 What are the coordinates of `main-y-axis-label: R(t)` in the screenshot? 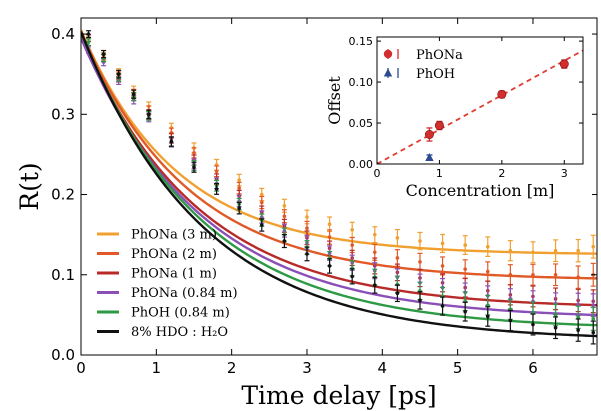 It's located at (29, 186).